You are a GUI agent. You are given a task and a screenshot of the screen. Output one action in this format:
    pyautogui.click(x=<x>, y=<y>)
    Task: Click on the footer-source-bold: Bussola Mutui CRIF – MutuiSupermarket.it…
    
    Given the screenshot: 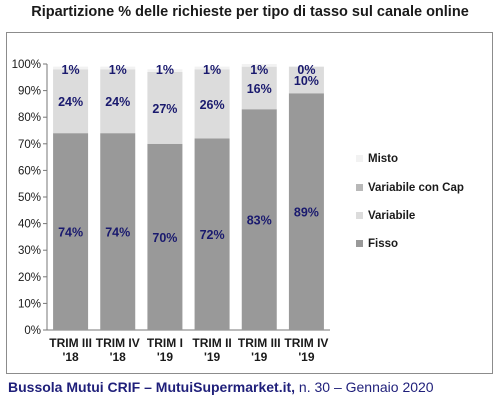 What is the action you would take?
    pyautogui.click(x=152, y=387)
    